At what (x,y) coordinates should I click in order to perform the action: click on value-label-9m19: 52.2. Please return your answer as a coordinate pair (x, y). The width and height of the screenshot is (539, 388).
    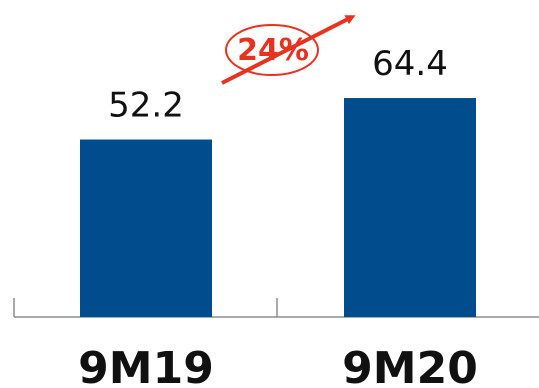
    Looking at the image, I should click on (146, 106).